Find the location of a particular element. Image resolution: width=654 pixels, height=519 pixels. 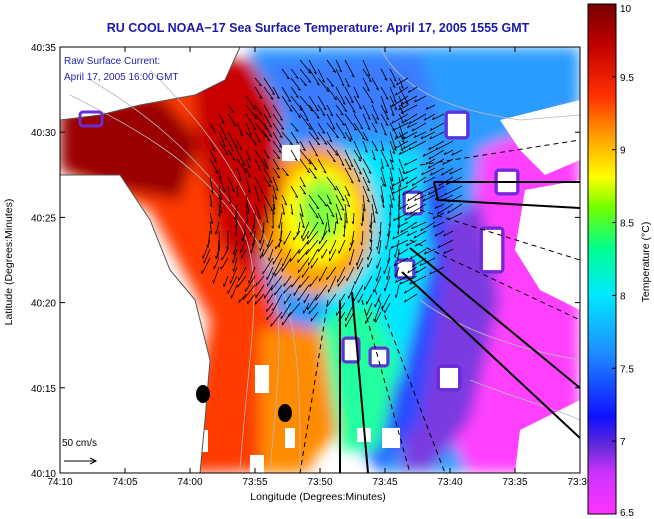

sst-plume-red is located at coordinates (235, 170).